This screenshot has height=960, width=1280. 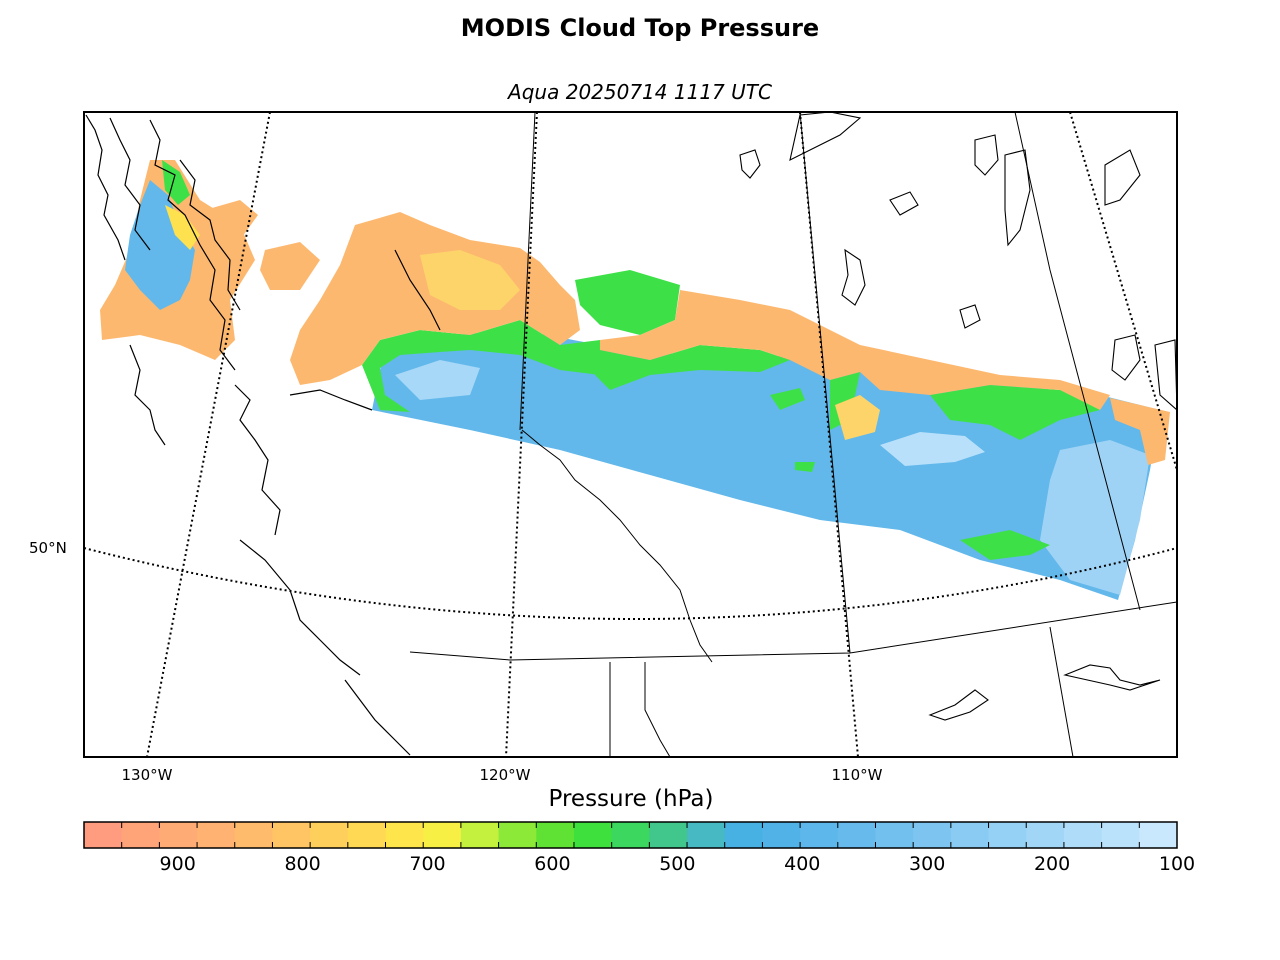 What do you see at coordinates (631, 799) in the screenshot?
I see `colorbar-label: Pressure (hPa)` at bounding box center [631, 799].